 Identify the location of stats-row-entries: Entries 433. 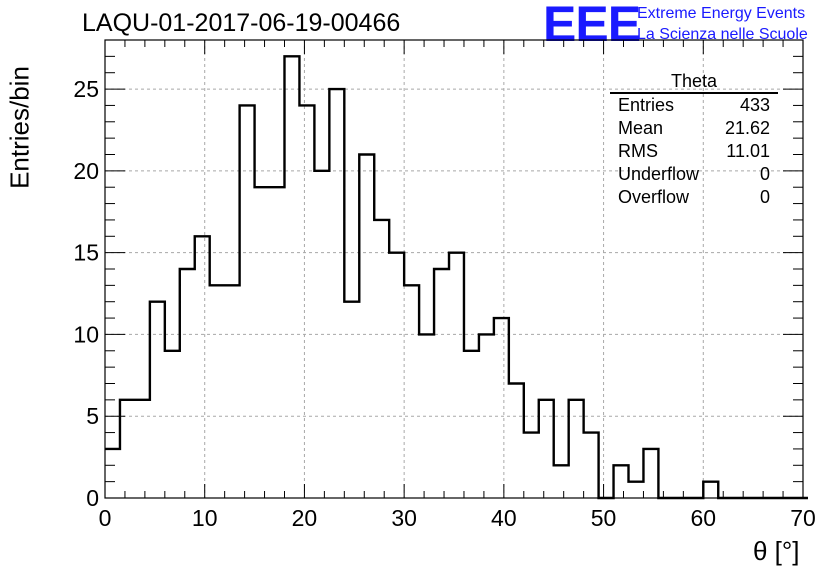
(694, 105).